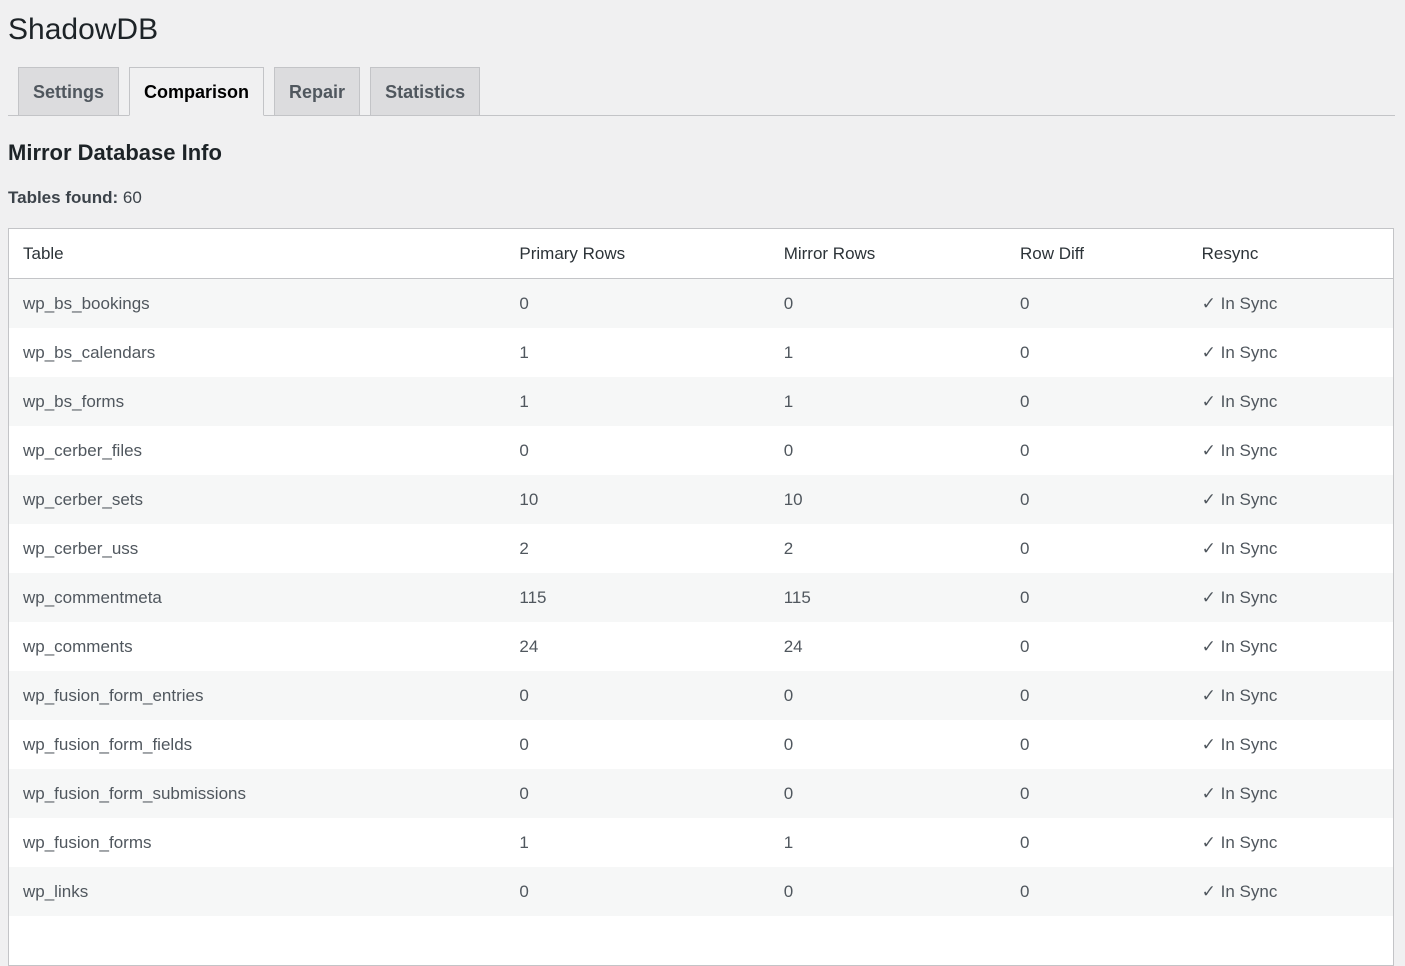 Image resolution: width=1405 pixels, height=966 pixels. I want to click on table-row, so click(701, 941).